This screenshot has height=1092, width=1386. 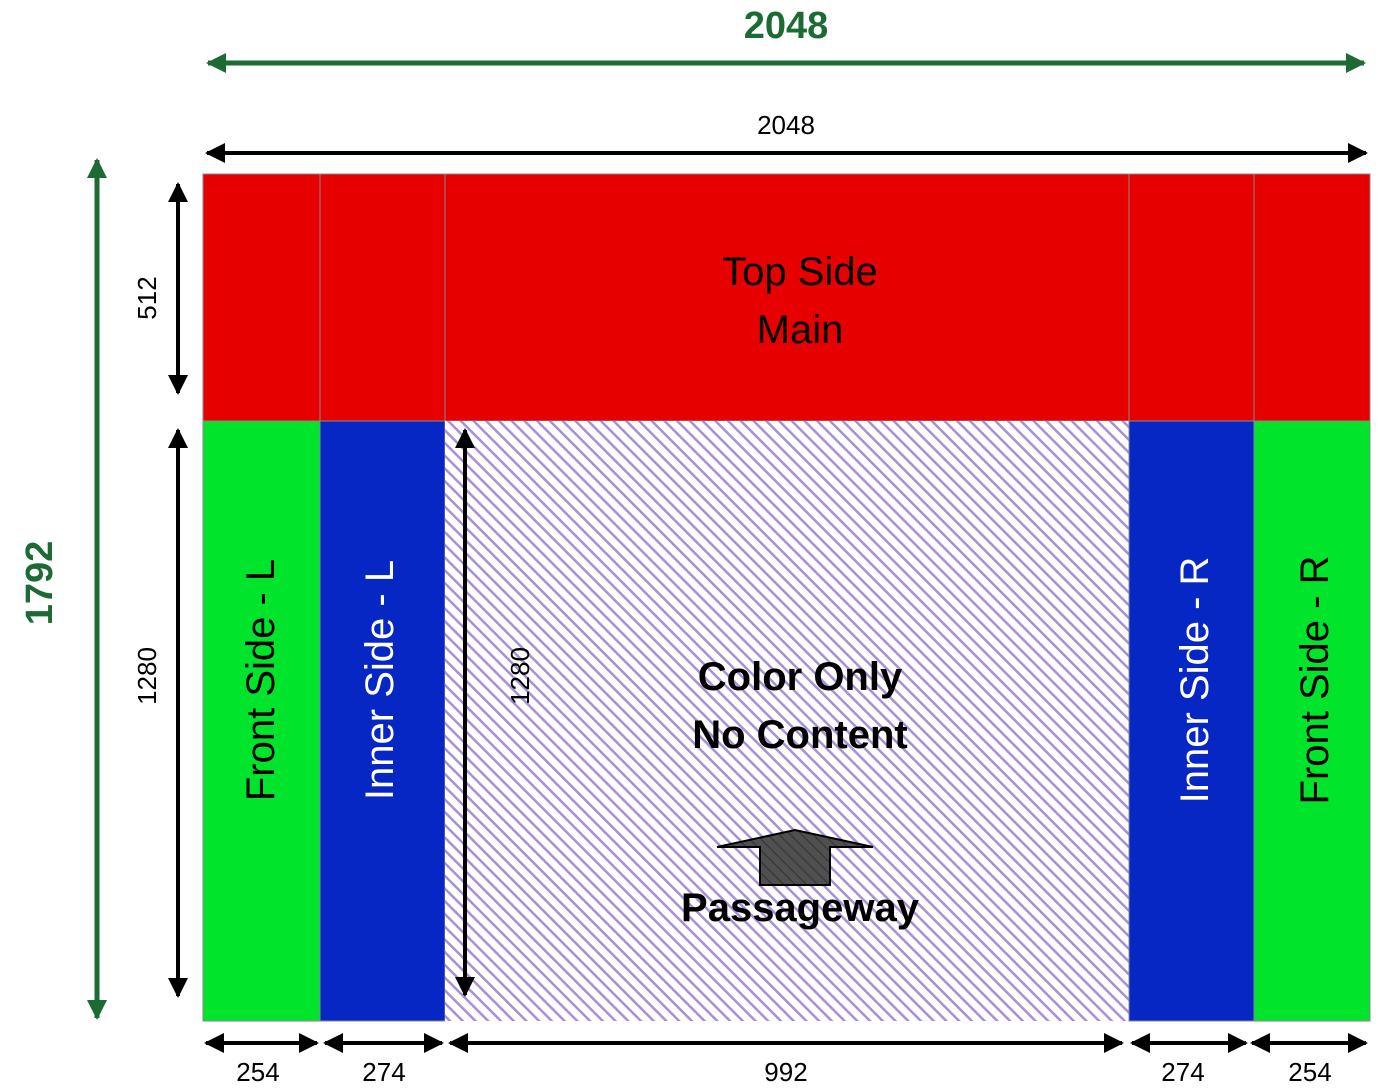 I want to click on inner-side-right-panel, so click(x=1191, y=721).